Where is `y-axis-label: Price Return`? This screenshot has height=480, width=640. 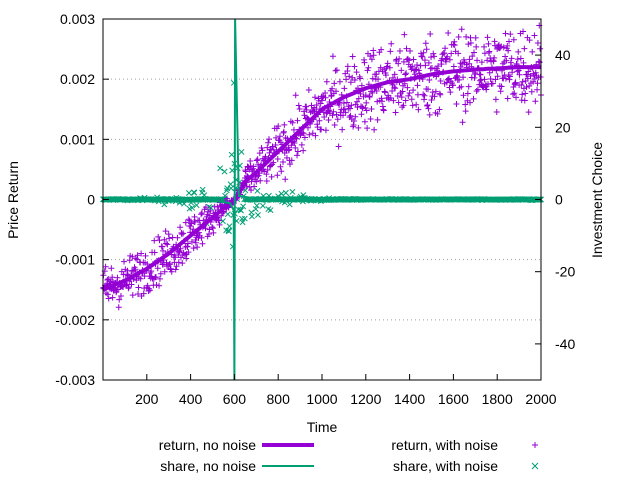 y-axis-label: Price Return is located at coordinates (13, 200).